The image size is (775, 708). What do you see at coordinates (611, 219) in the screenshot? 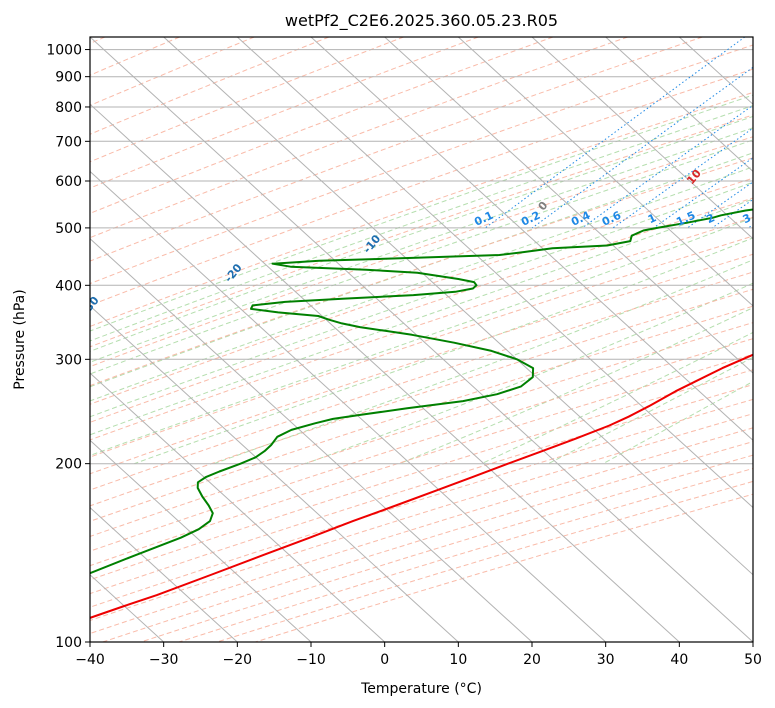
I see `mixing-ratio-label: 0.6` at bounding box center [611, 219].